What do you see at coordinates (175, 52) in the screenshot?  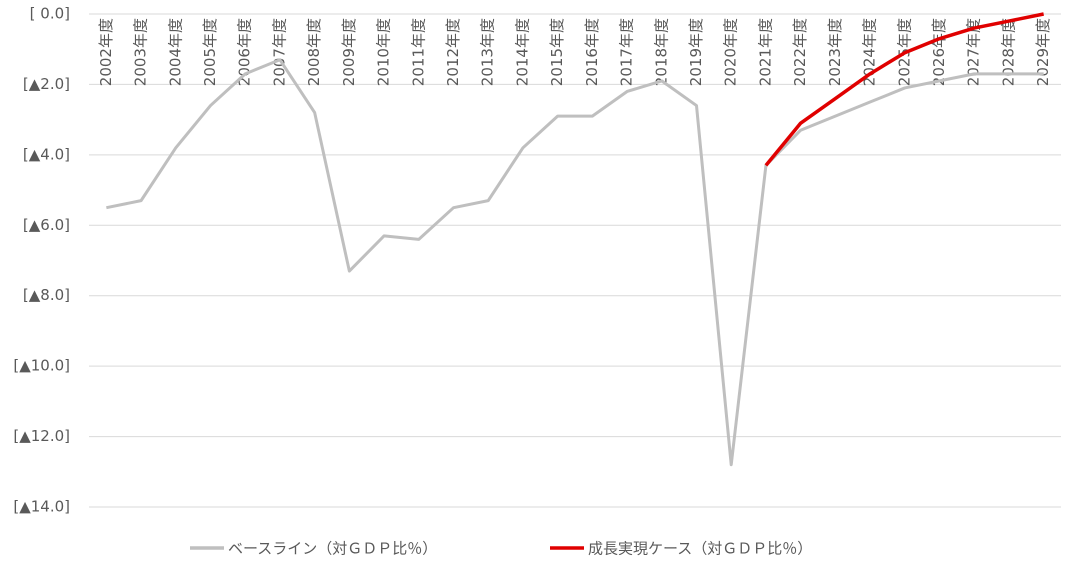 I see `x-tick-label: 2004年度` at bounding box center [175, 52].